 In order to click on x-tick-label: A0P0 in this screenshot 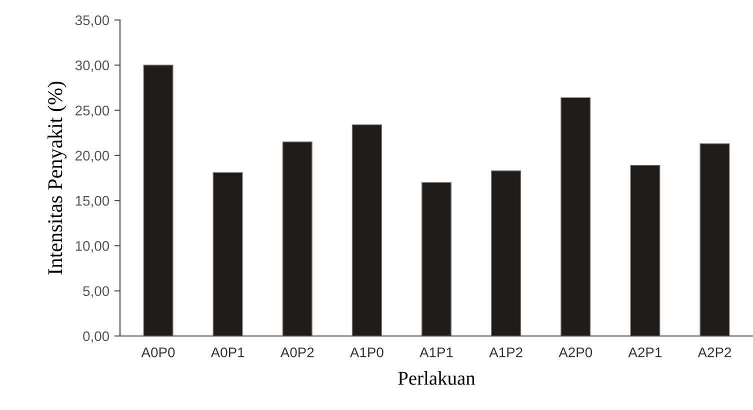, I will do `click(158, 352)`.